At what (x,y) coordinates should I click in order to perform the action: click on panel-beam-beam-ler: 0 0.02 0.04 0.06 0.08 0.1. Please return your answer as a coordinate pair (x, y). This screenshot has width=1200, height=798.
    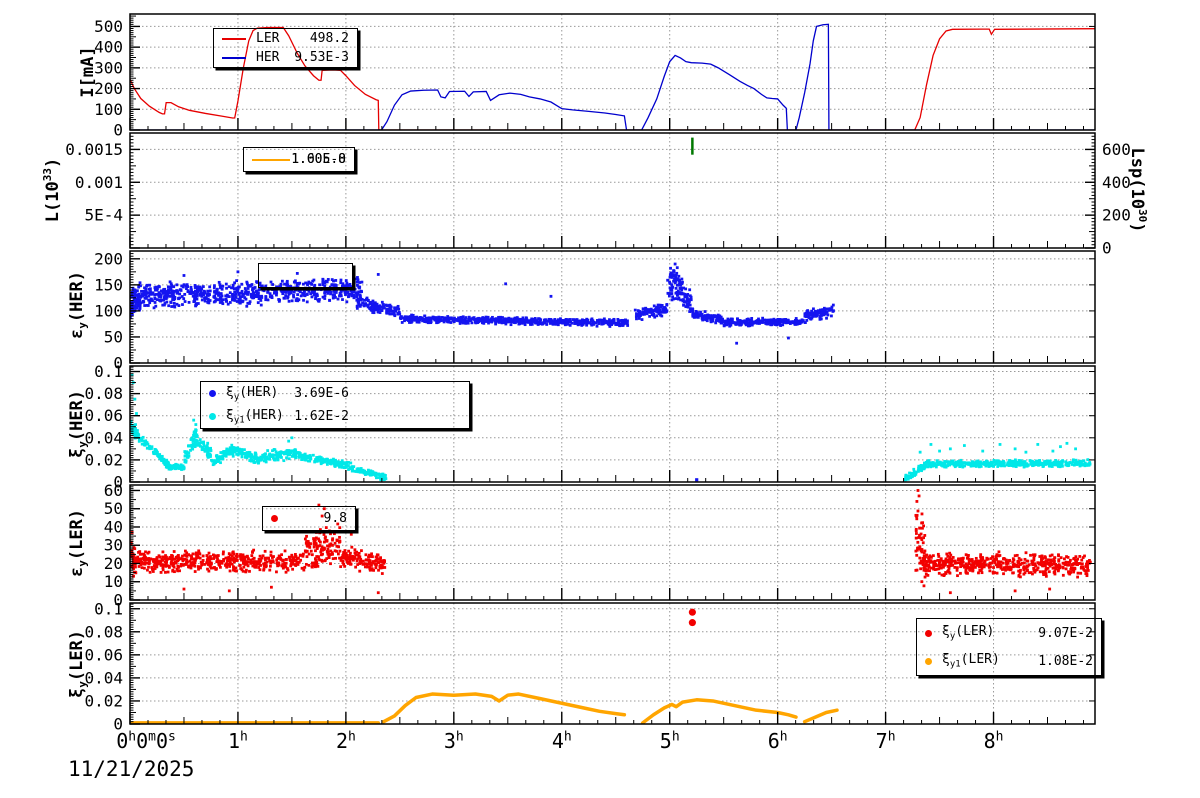
    Looking at the image, I should click on (590, 666).